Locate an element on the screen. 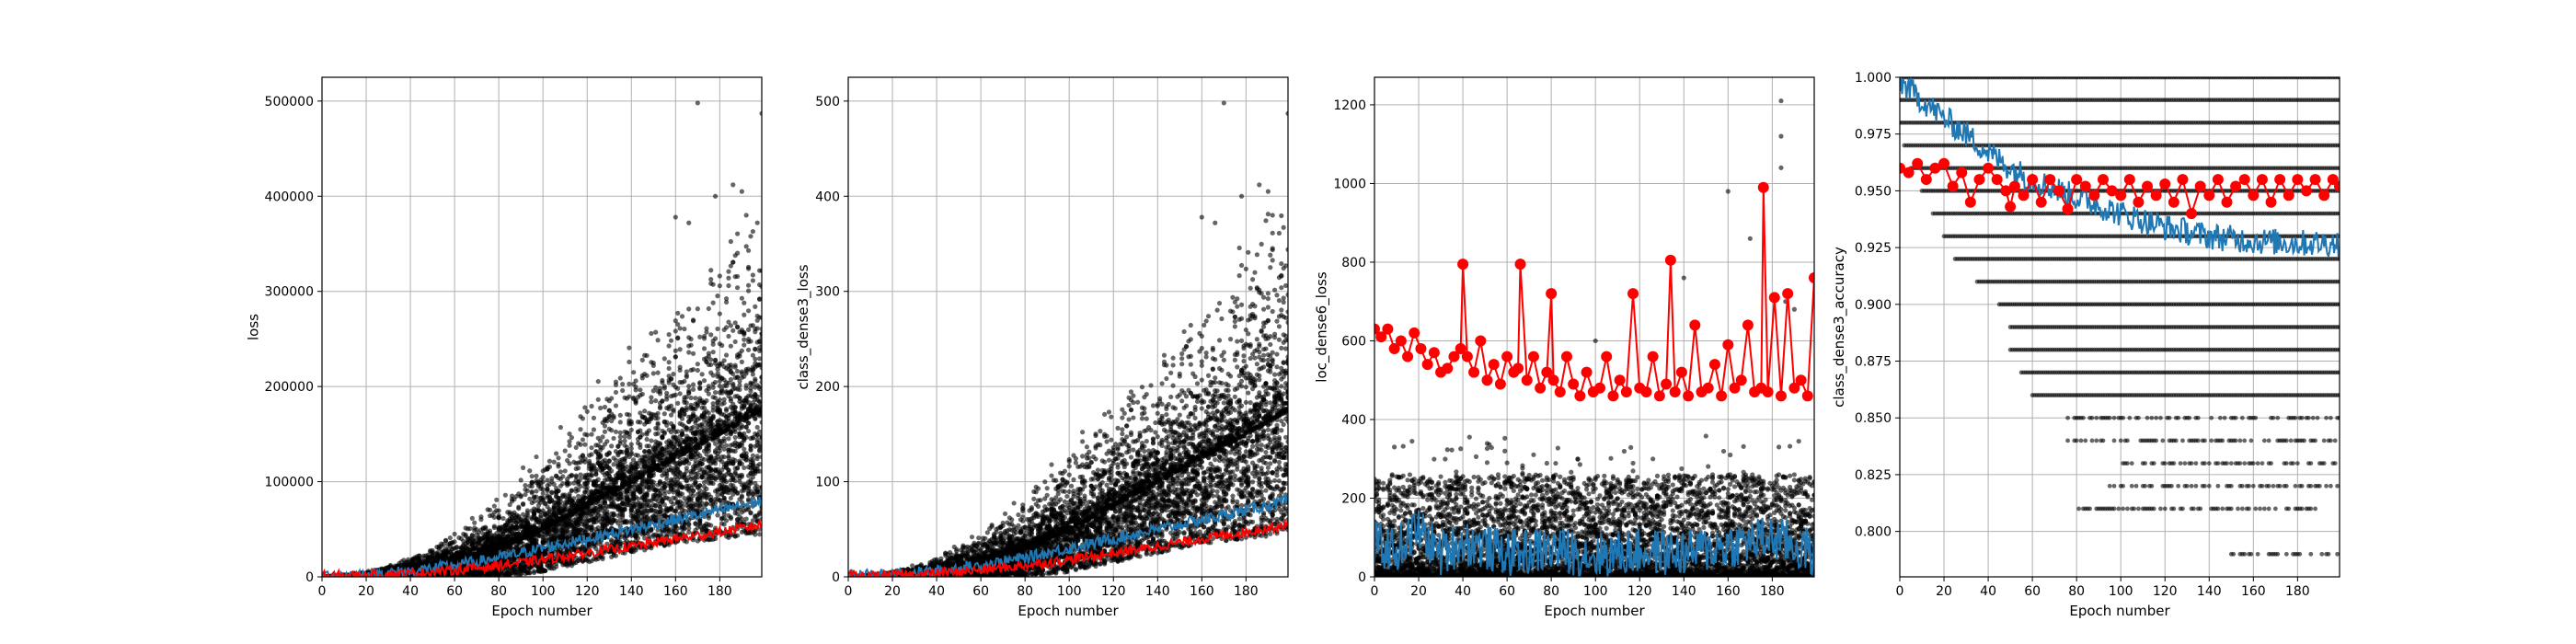 This screenshot has width=2576, height=644. scatter-series is located at coordinates (541, 339).